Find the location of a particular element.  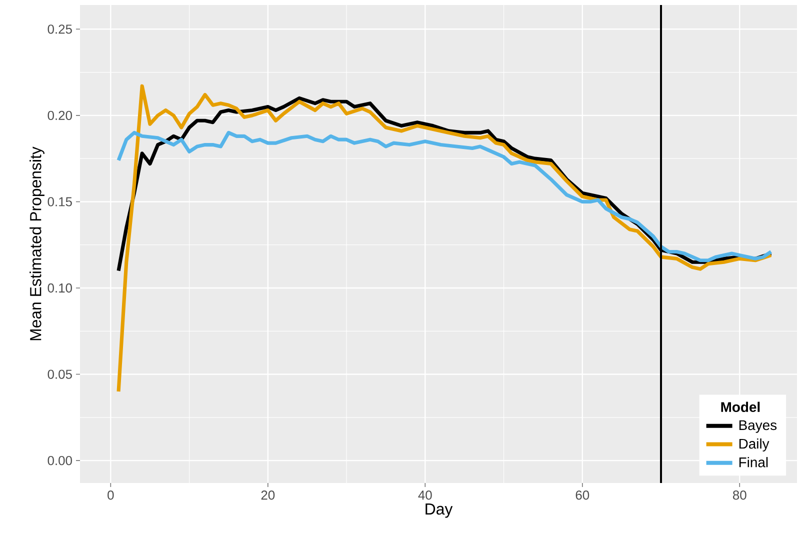

x-tick-label: 0 is located at coordinates (111, 495).